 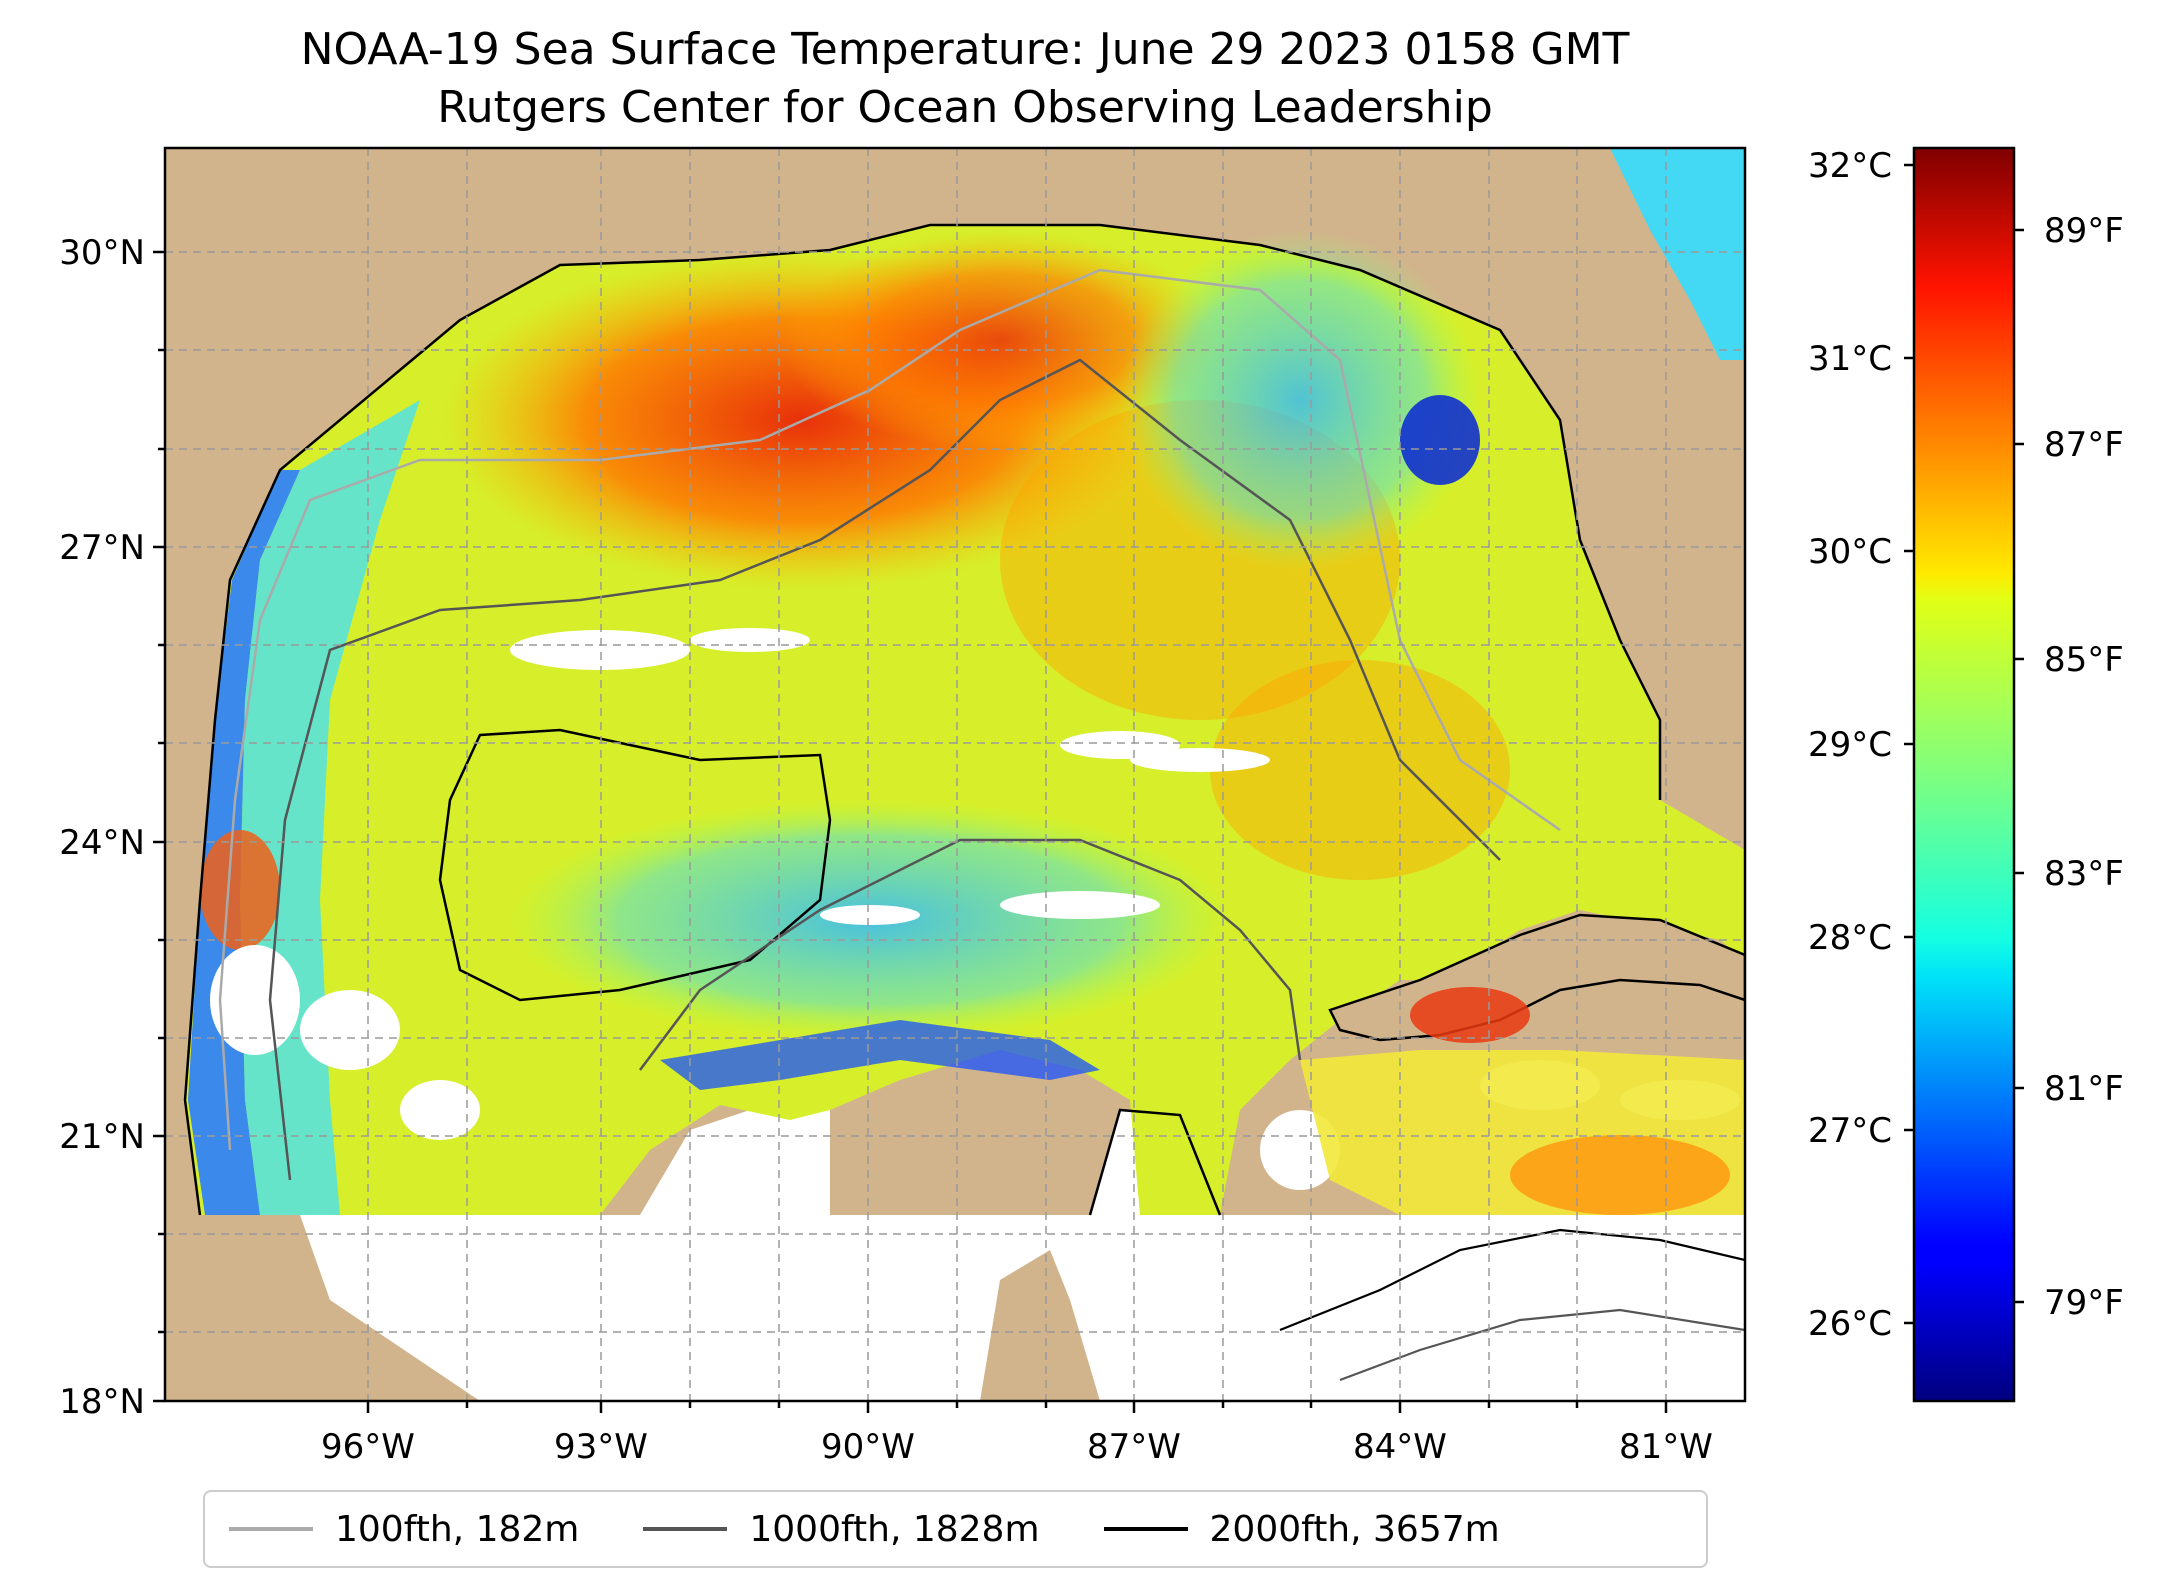 What do you see at coordinates (102, 548) in the screenshot?
I see `lat-tick-label: 27°N` at bounding box center [102, 548].